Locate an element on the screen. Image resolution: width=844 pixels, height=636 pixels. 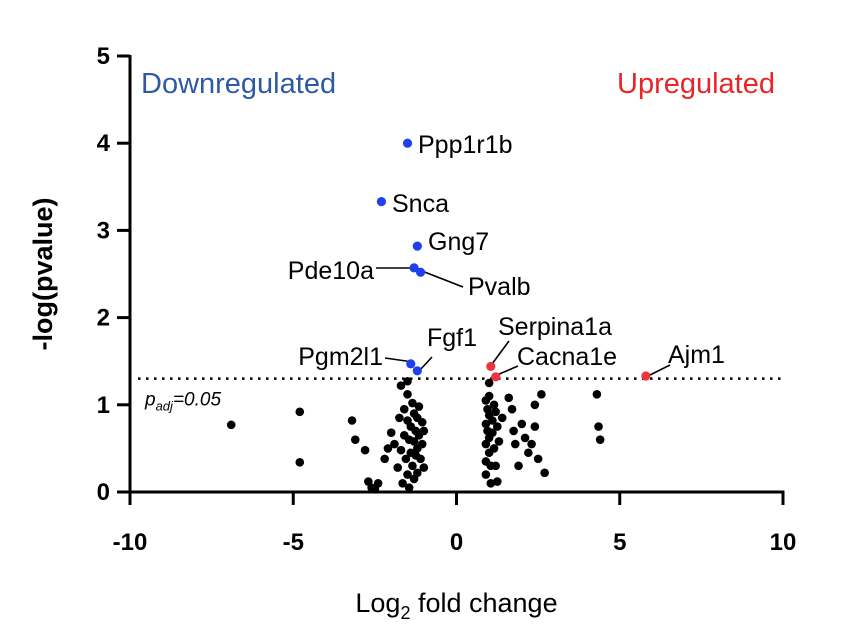
point-gng7 is located at coordinates (417, 246).